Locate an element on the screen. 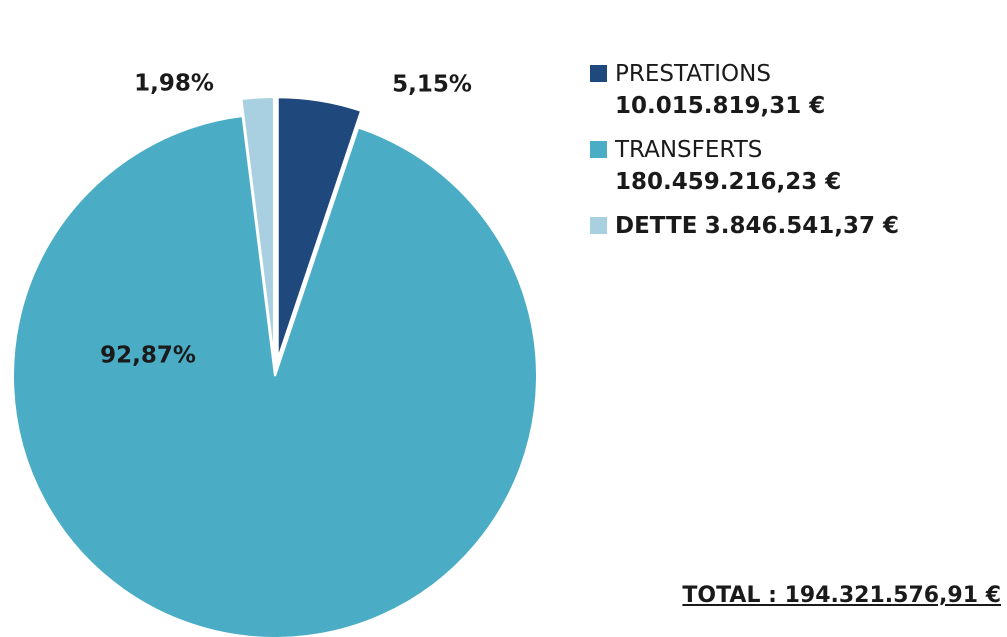 Image resolution: width=1007 pixels, height=637 pixels. legend-item-dette: DETTE 3.846.541,37 € is located at coordinates (795, 226).